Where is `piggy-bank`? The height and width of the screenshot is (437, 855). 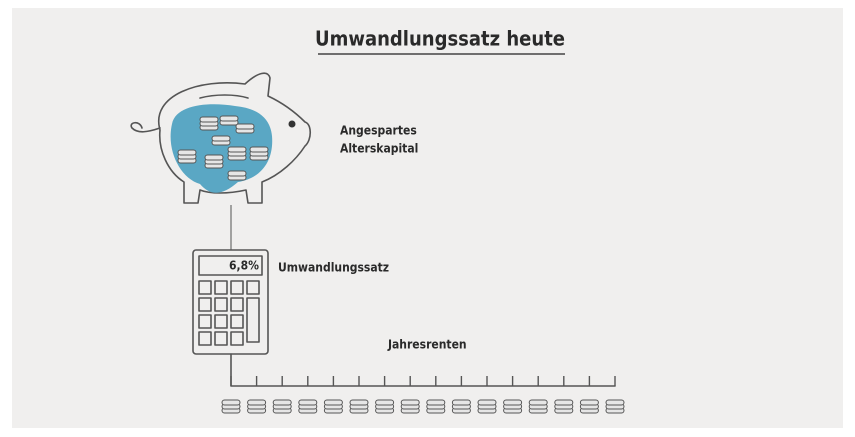
piggy-bank is located at coordinates (221, 138).